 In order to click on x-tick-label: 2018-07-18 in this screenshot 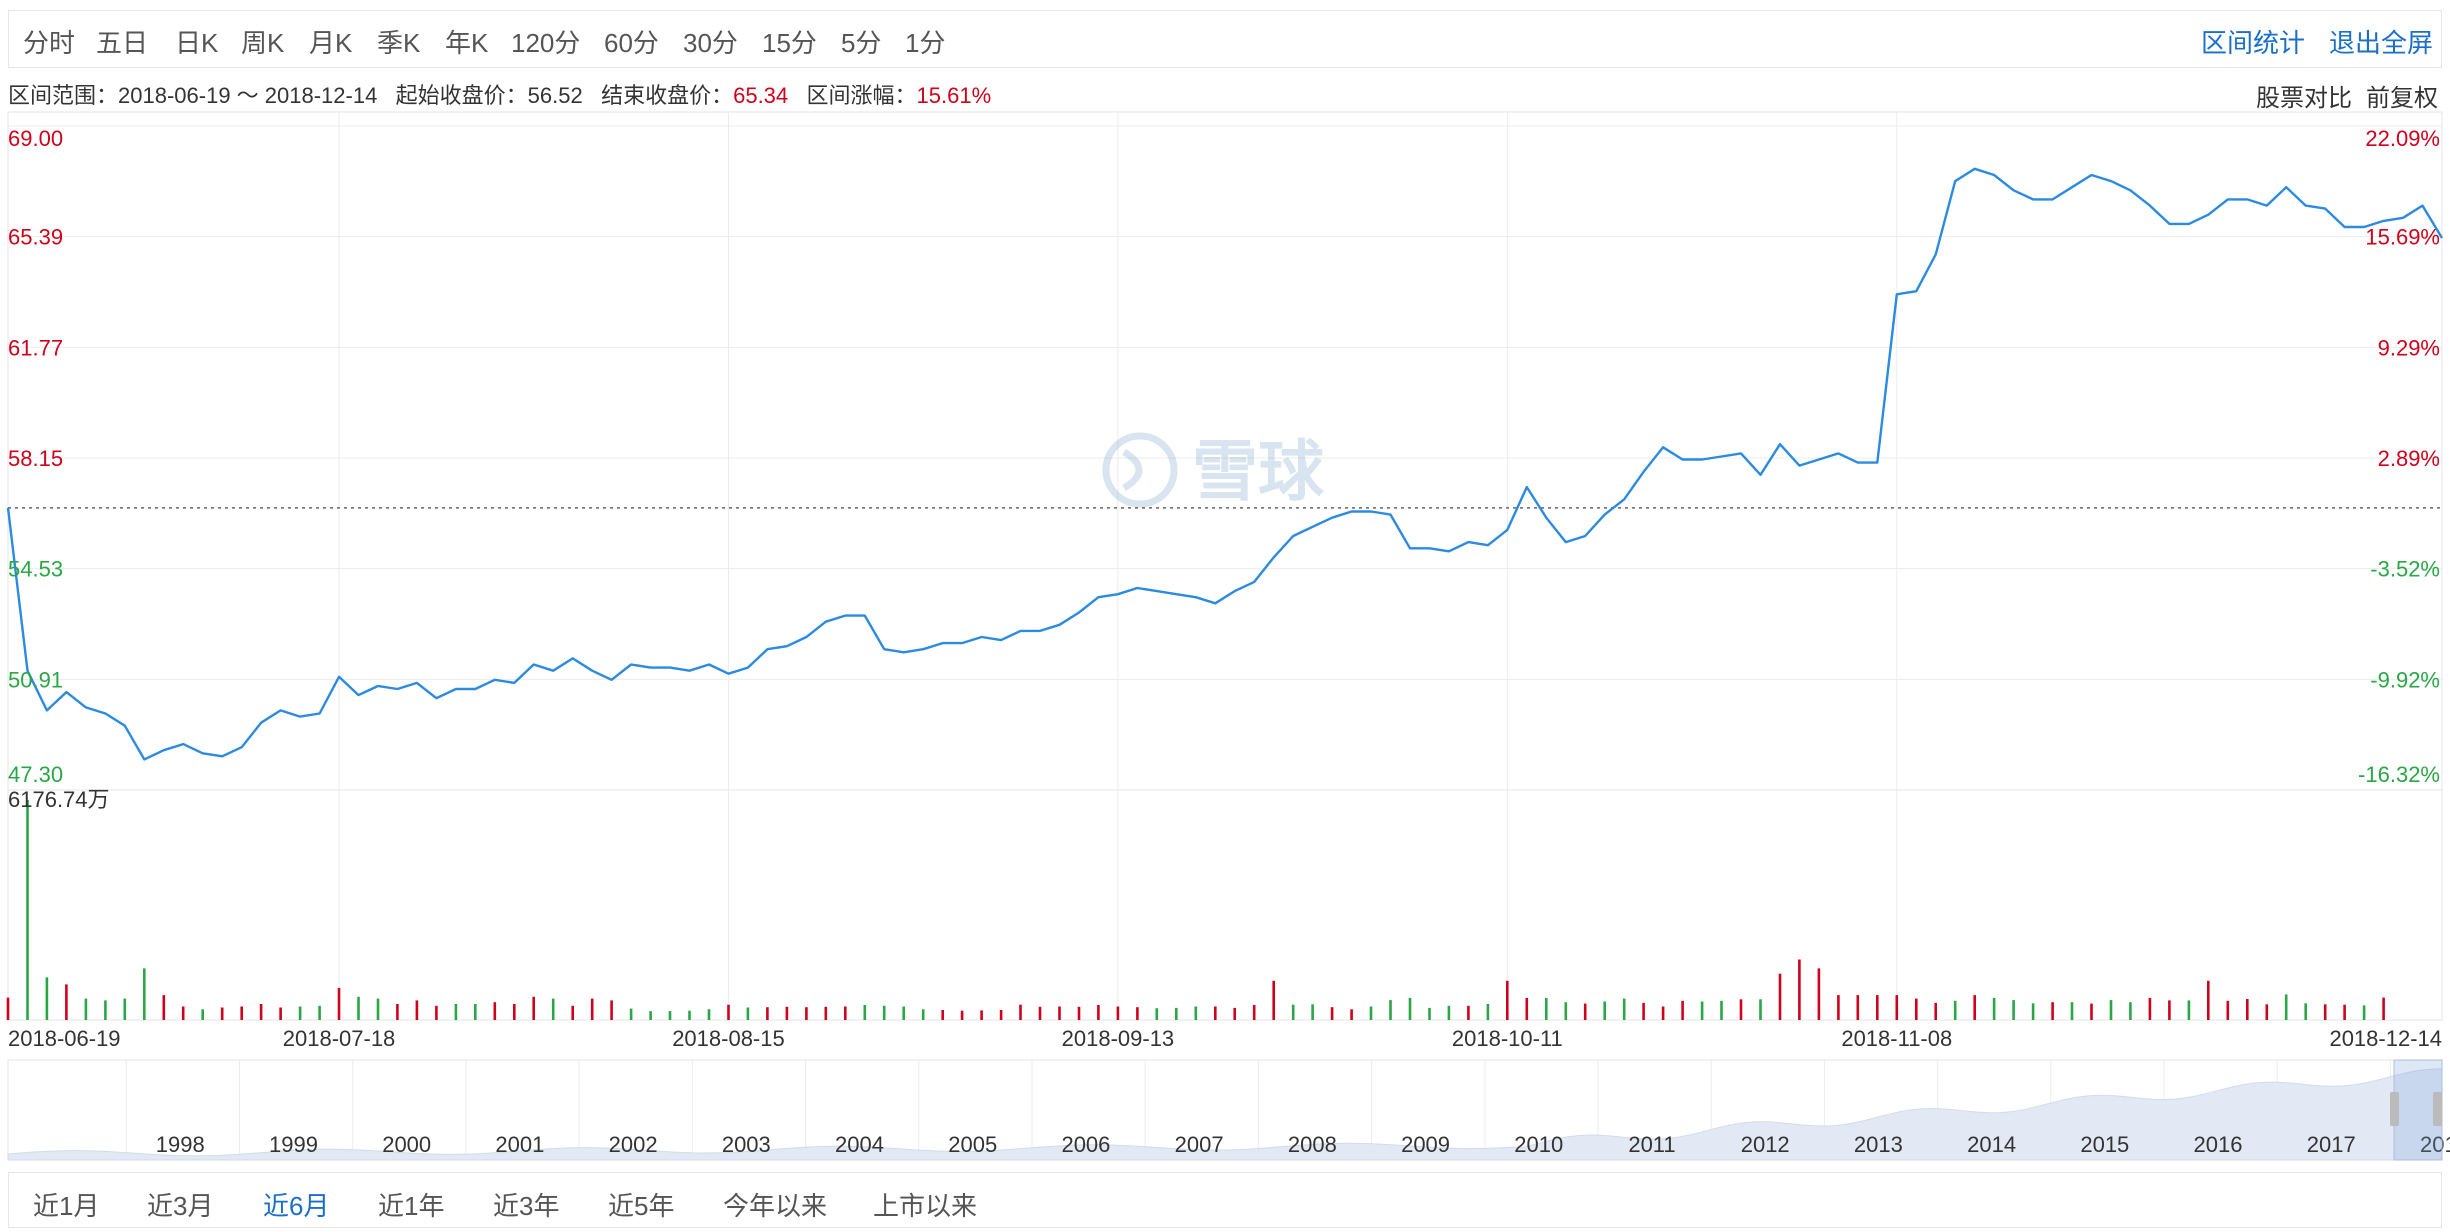, I will do `click(339, 1038)`.